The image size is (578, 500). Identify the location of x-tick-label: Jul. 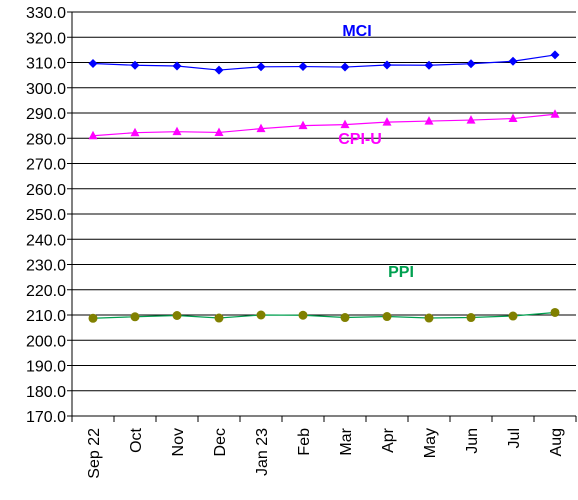
(514, 438).